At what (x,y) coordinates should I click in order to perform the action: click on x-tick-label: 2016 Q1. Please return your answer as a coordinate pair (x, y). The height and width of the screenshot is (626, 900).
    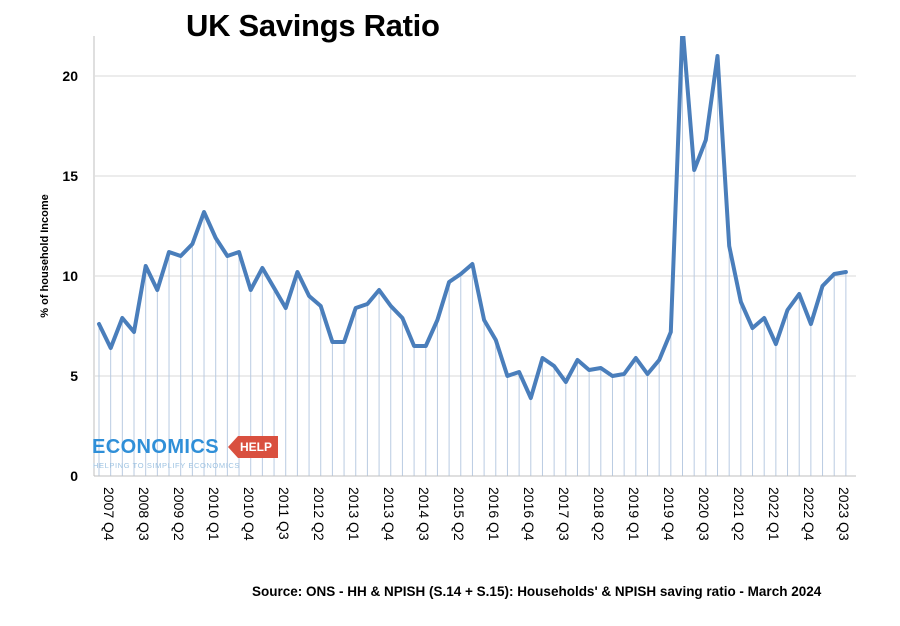
    Looking at the image, I should click on (494, 514).